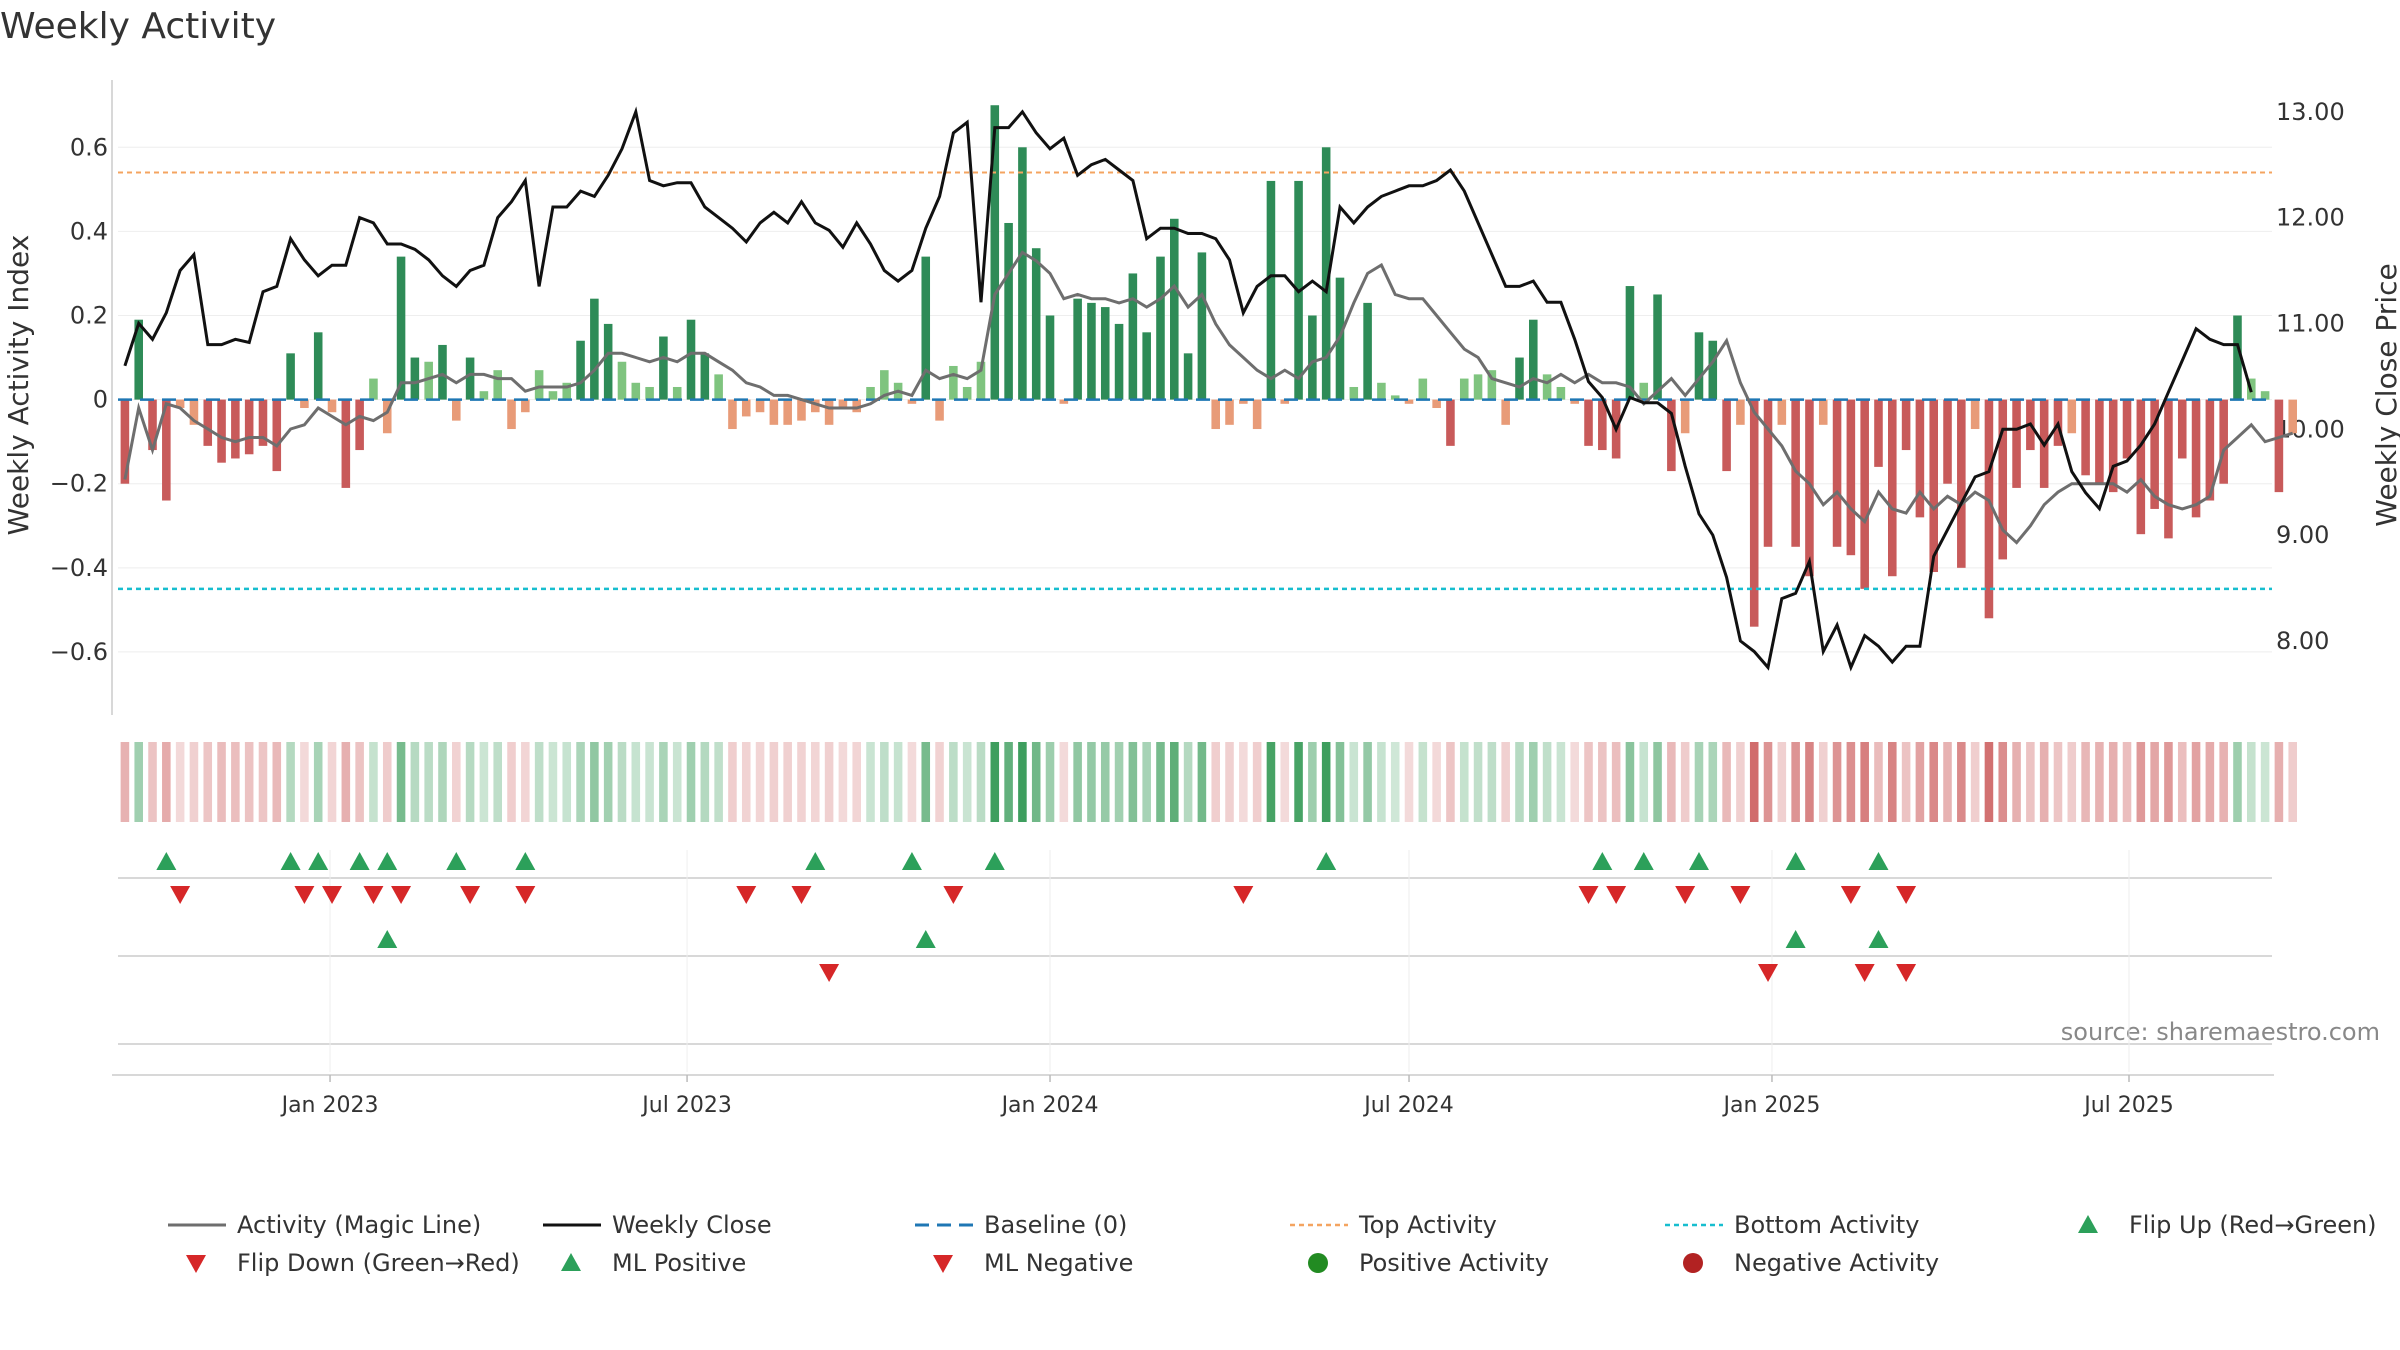  What do you see at coordinates (2220, 1032) in the screenshot?
I see `source-credit: source: sharemaestro.com` at bounding box center [2220, 1032].